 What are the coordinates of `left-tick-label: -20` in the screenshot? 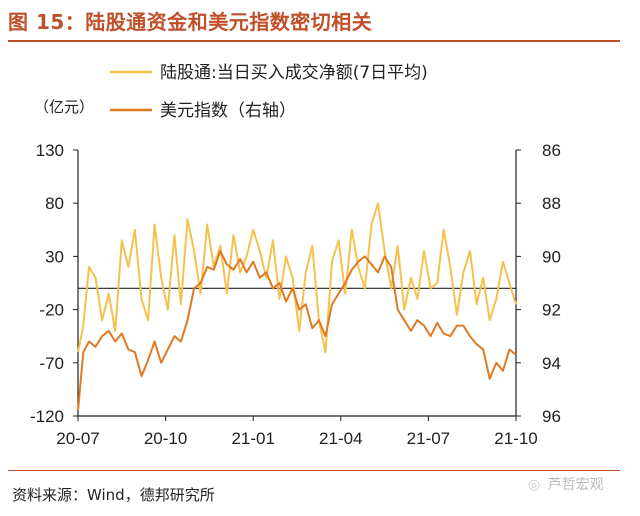 It's located at (51, 310).